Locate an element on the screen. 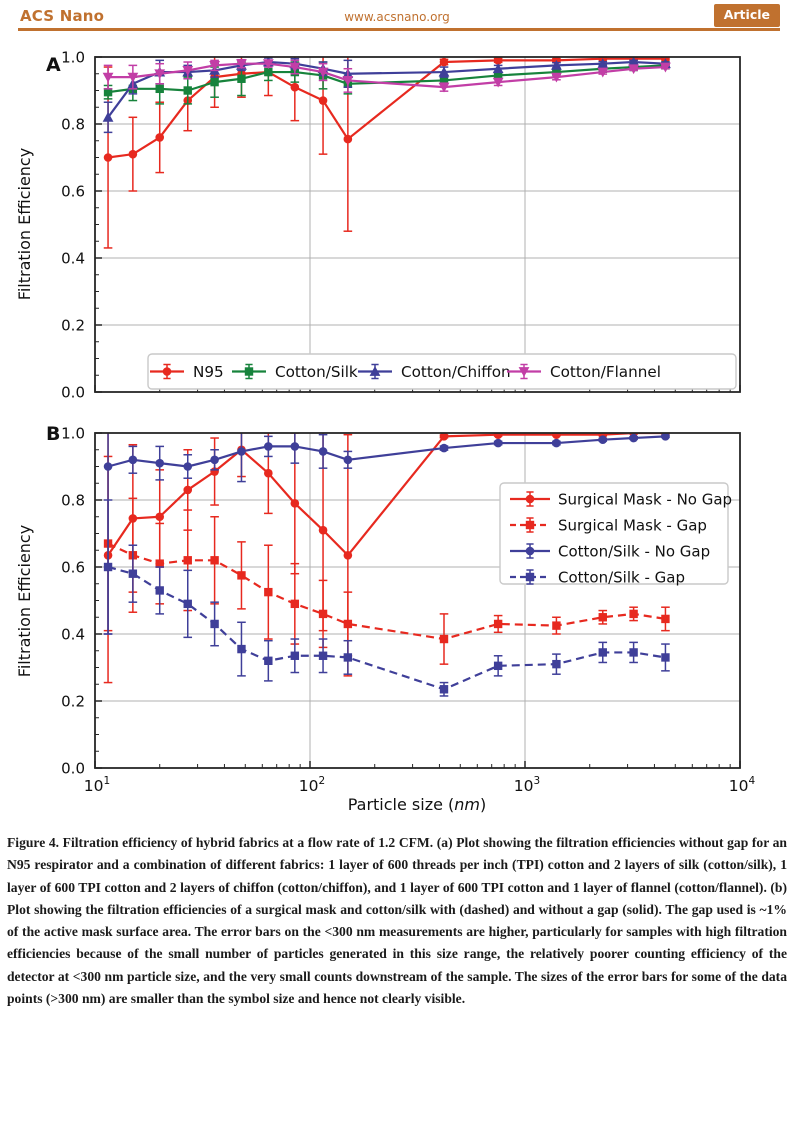 Image resolution: width=794 pixels, height=1147 pixels. legend-item-cotton-chiffon: Cotton/Chiffon is located at coordinates (434, 372).